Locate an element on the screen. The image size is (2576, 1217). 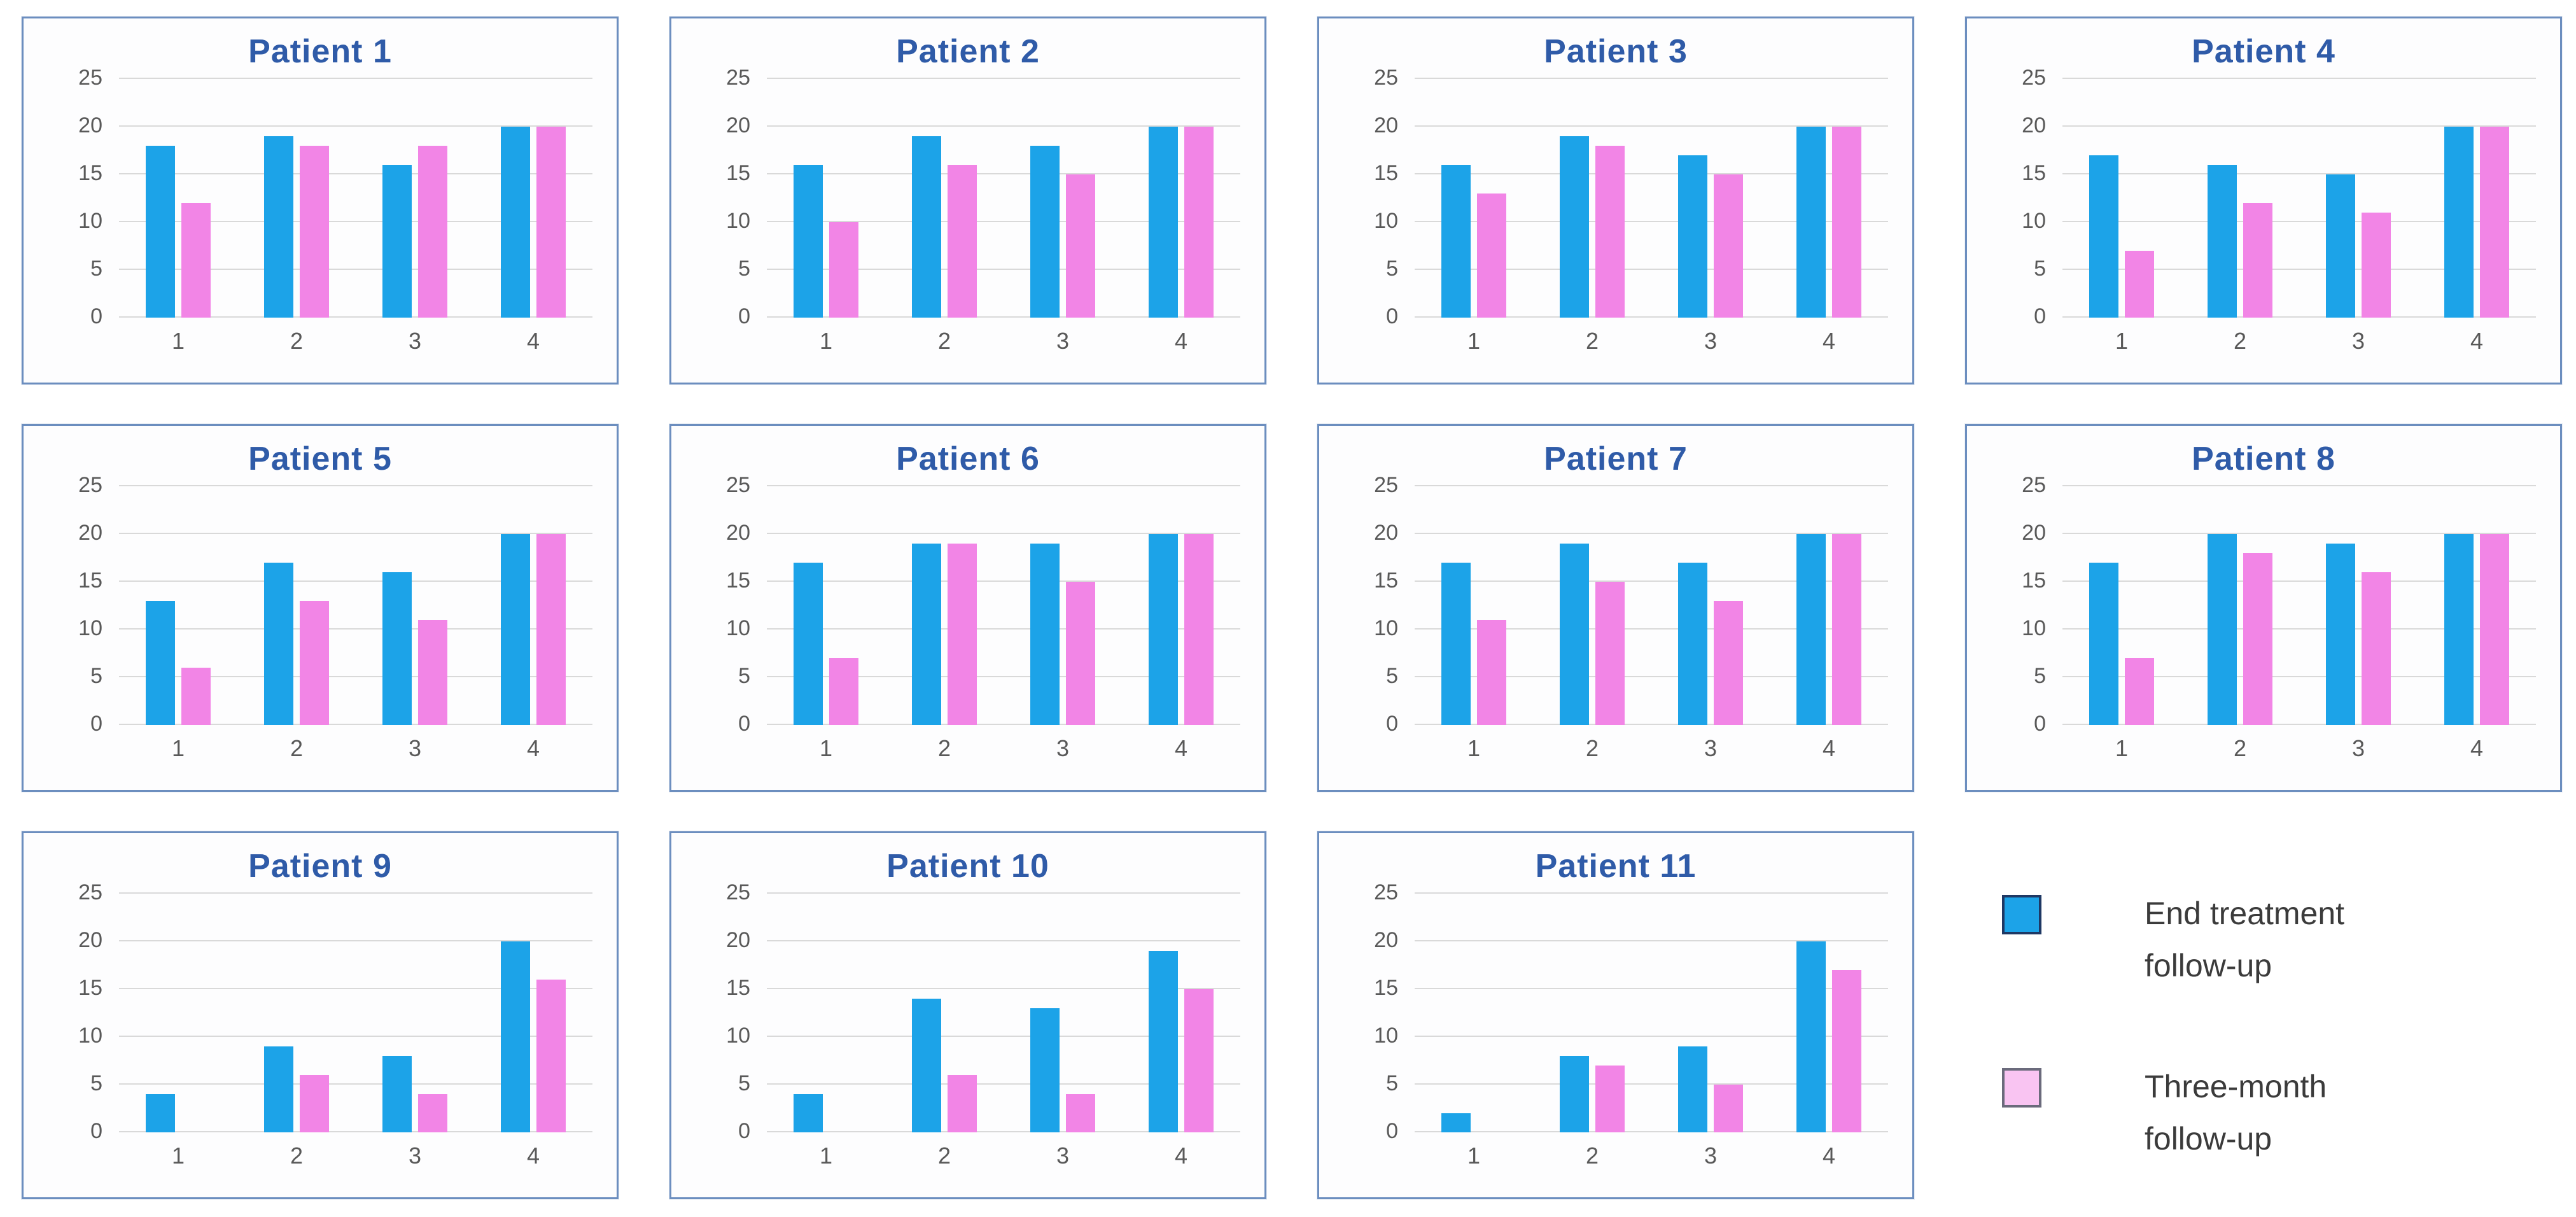
legend-swatch-blue is located at coordinates (2021, 914).